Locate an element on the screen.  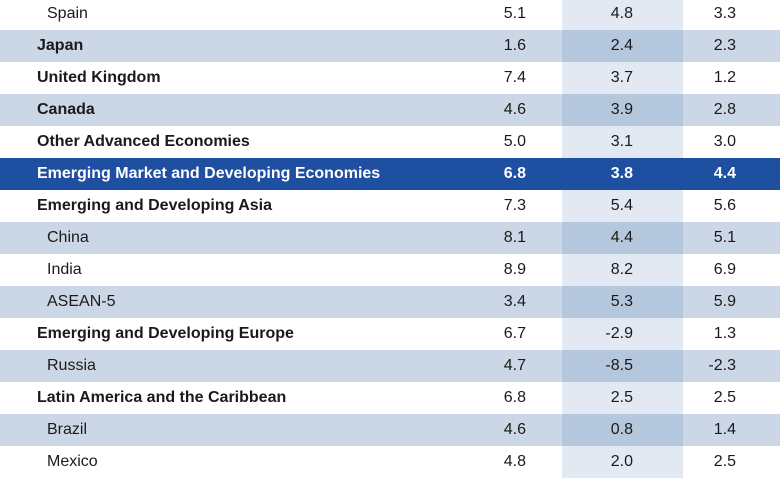
value-cell-v3: 5.6 is located at coordinates (724, 205).